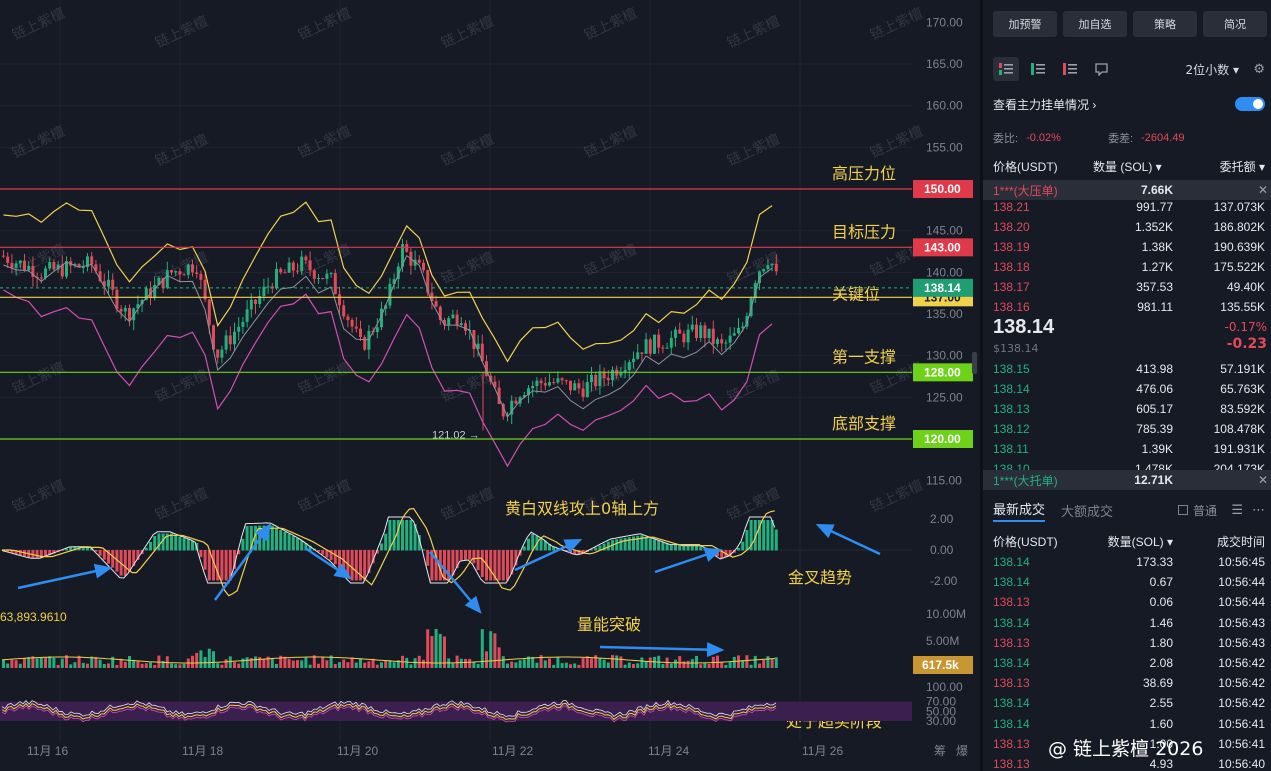  I want to click on trade-row: 138.14 2.55 10:56:42, so click(1131, 703).